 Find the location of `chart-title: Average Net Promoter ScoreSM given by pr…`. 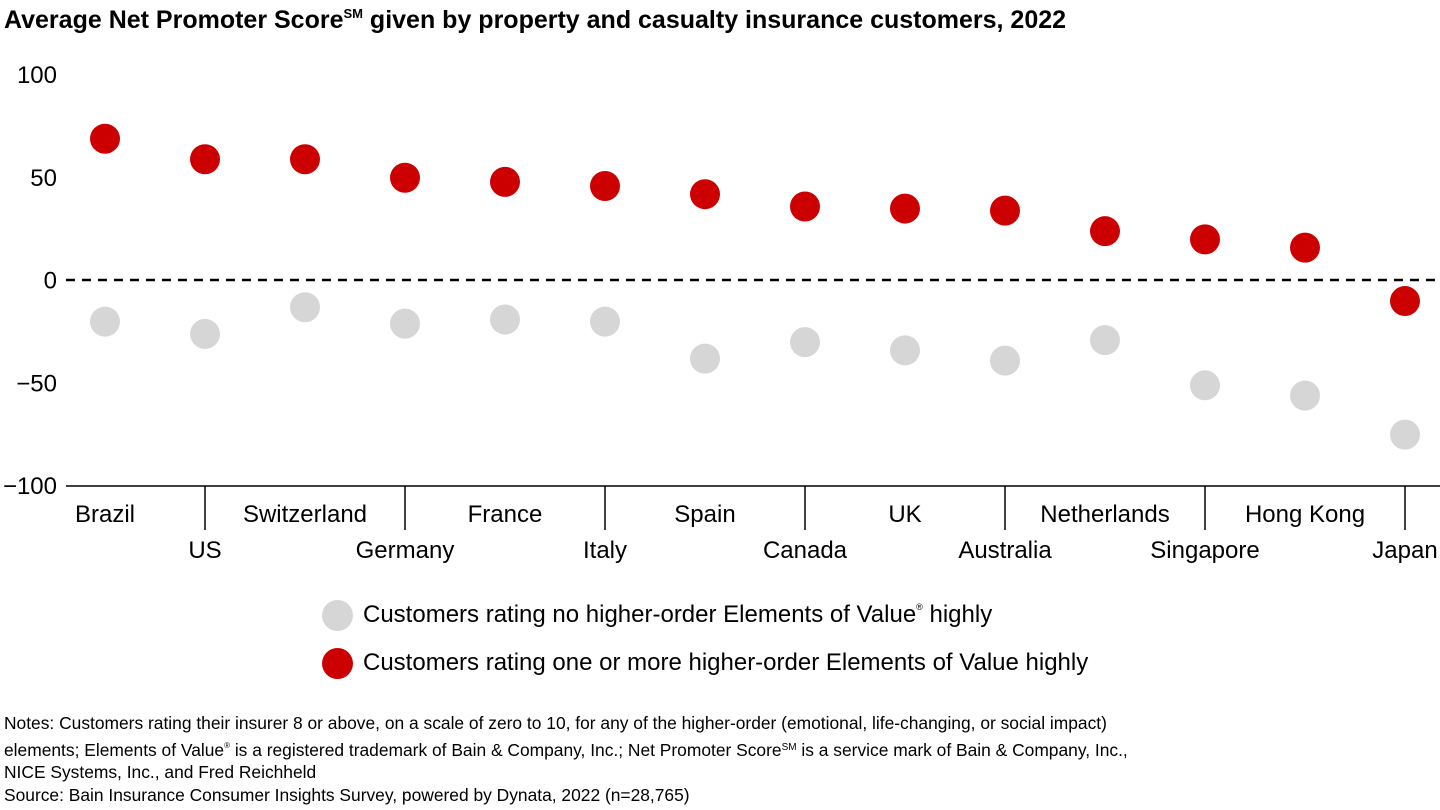

chart-title: Average Net Promoter ScoreSM given by pr… is located at coordinates (535, 20).